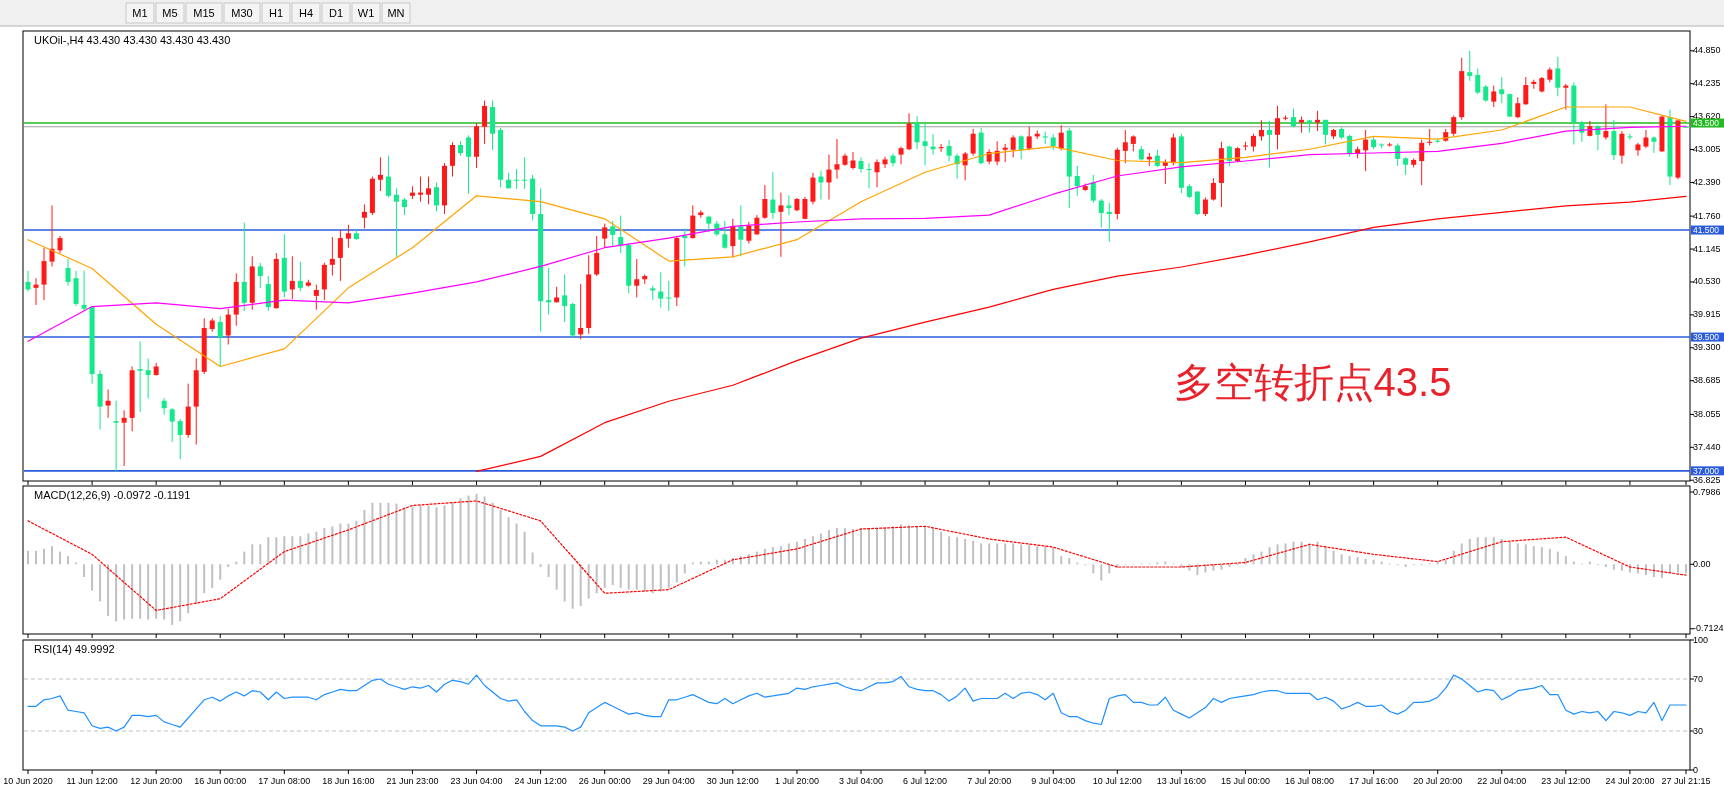 The image size is (1724, 792). I want to click on y-tick-label: 39.915, so click(1707, 314).